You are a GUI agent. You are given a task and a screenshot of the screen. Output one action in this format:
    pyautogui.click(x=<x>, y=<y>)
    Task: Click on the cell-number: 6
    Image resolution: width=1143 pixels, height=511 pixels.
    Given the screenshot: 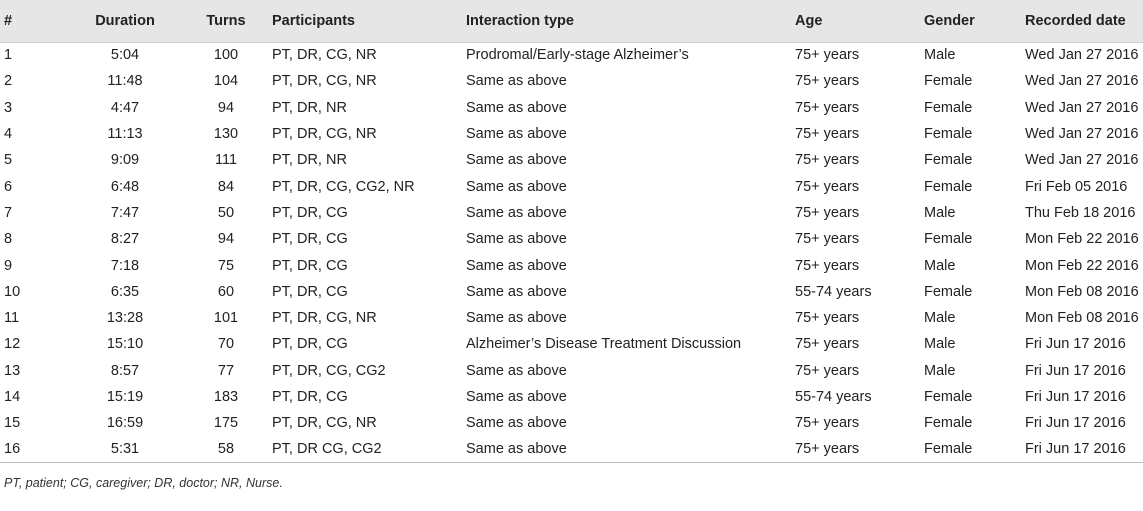 What is the action you would take?
    pyautogui.click(x=8, y=186)
    